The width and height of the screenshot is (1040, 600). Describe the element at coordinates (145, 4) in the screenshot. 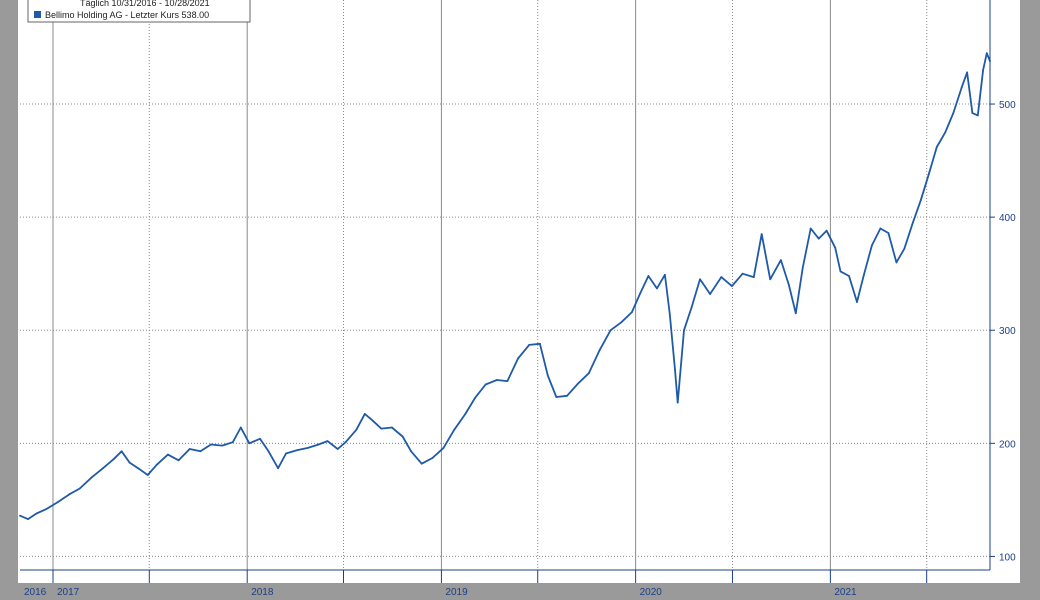

I see `legend-period: Täglich 10/31/2016 - 10/28/2021` at that location.